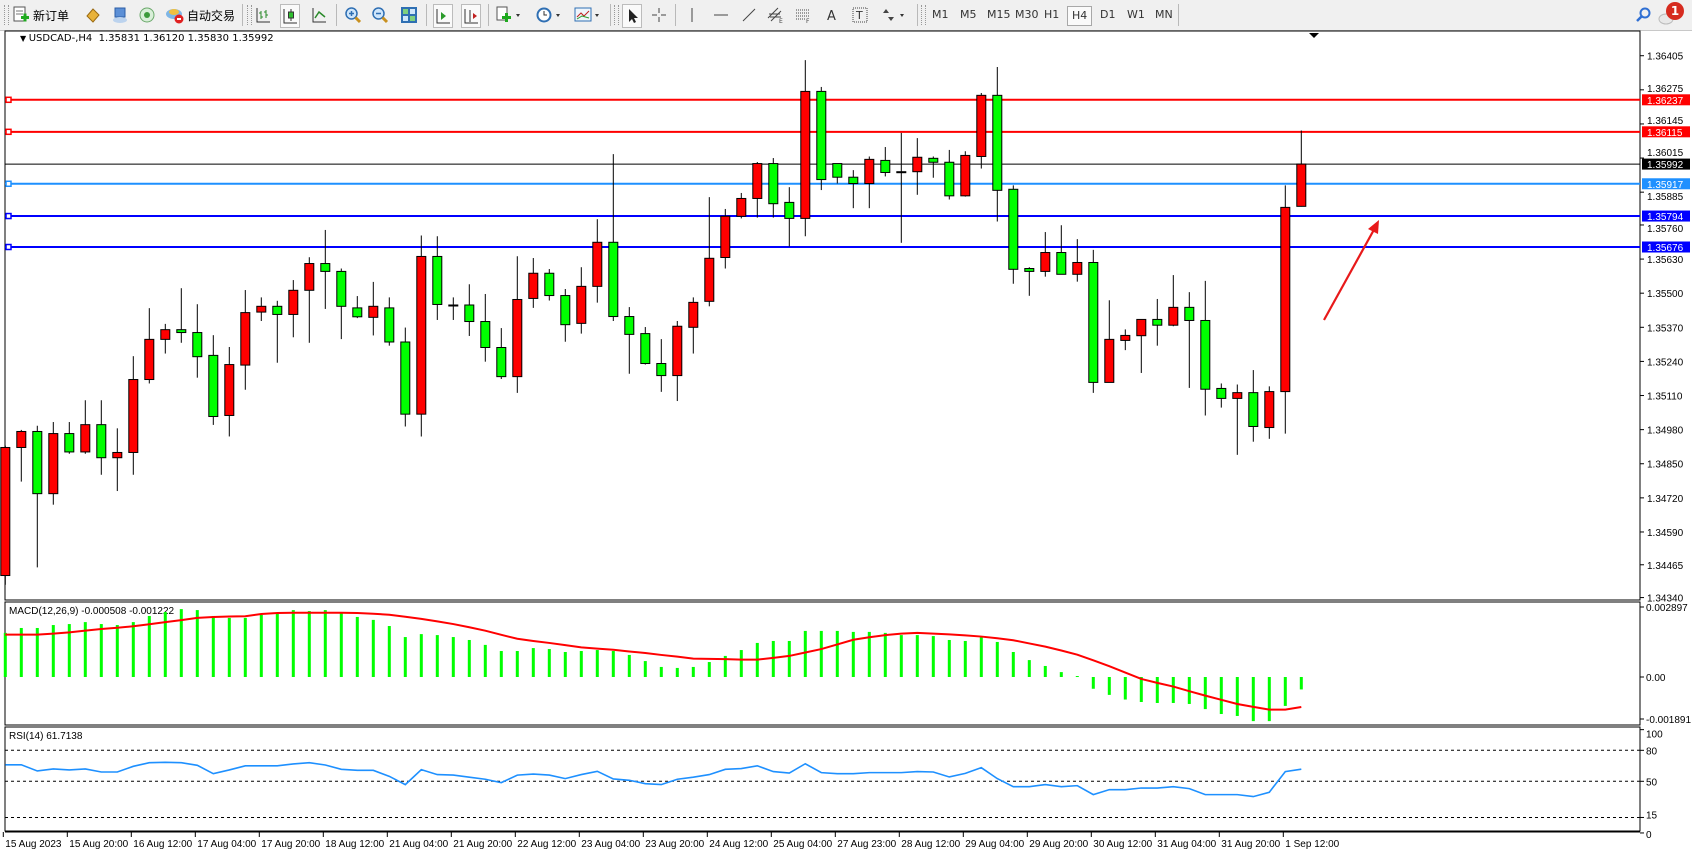 Image resolution: width=1692 pixels, height=856 pixels. I want to click on annotation-arrow-line, so click(1350, 273).